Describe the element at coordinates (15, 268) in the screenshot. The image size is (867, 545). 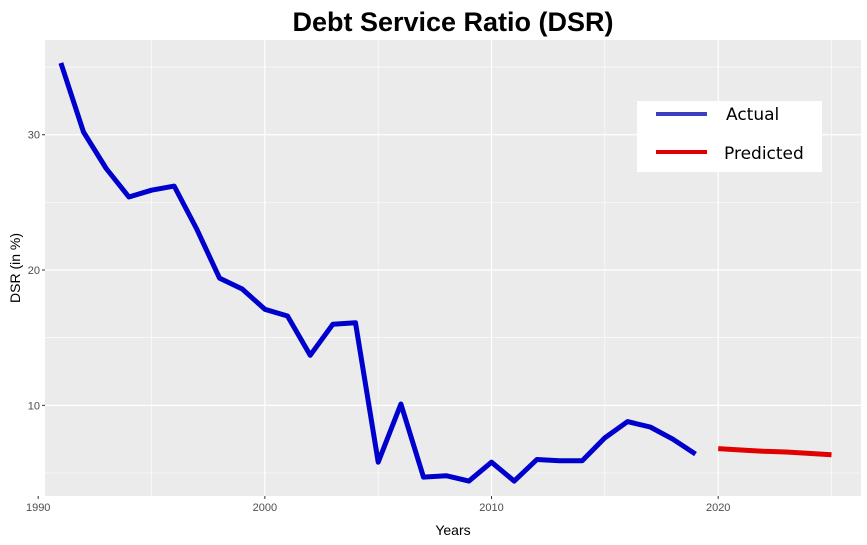
I see `y-axis-title: DSR (in %)` at that location.